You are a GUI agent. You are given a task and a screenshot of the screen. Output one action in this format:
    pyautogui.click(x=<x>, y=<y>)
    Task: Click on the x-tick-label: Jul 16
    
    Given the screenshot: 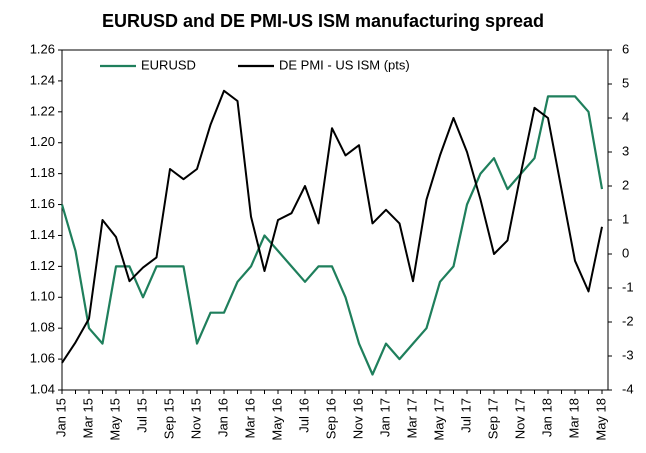 What is the action you would take?
    pyautogui.click(x=303, y=415)
    